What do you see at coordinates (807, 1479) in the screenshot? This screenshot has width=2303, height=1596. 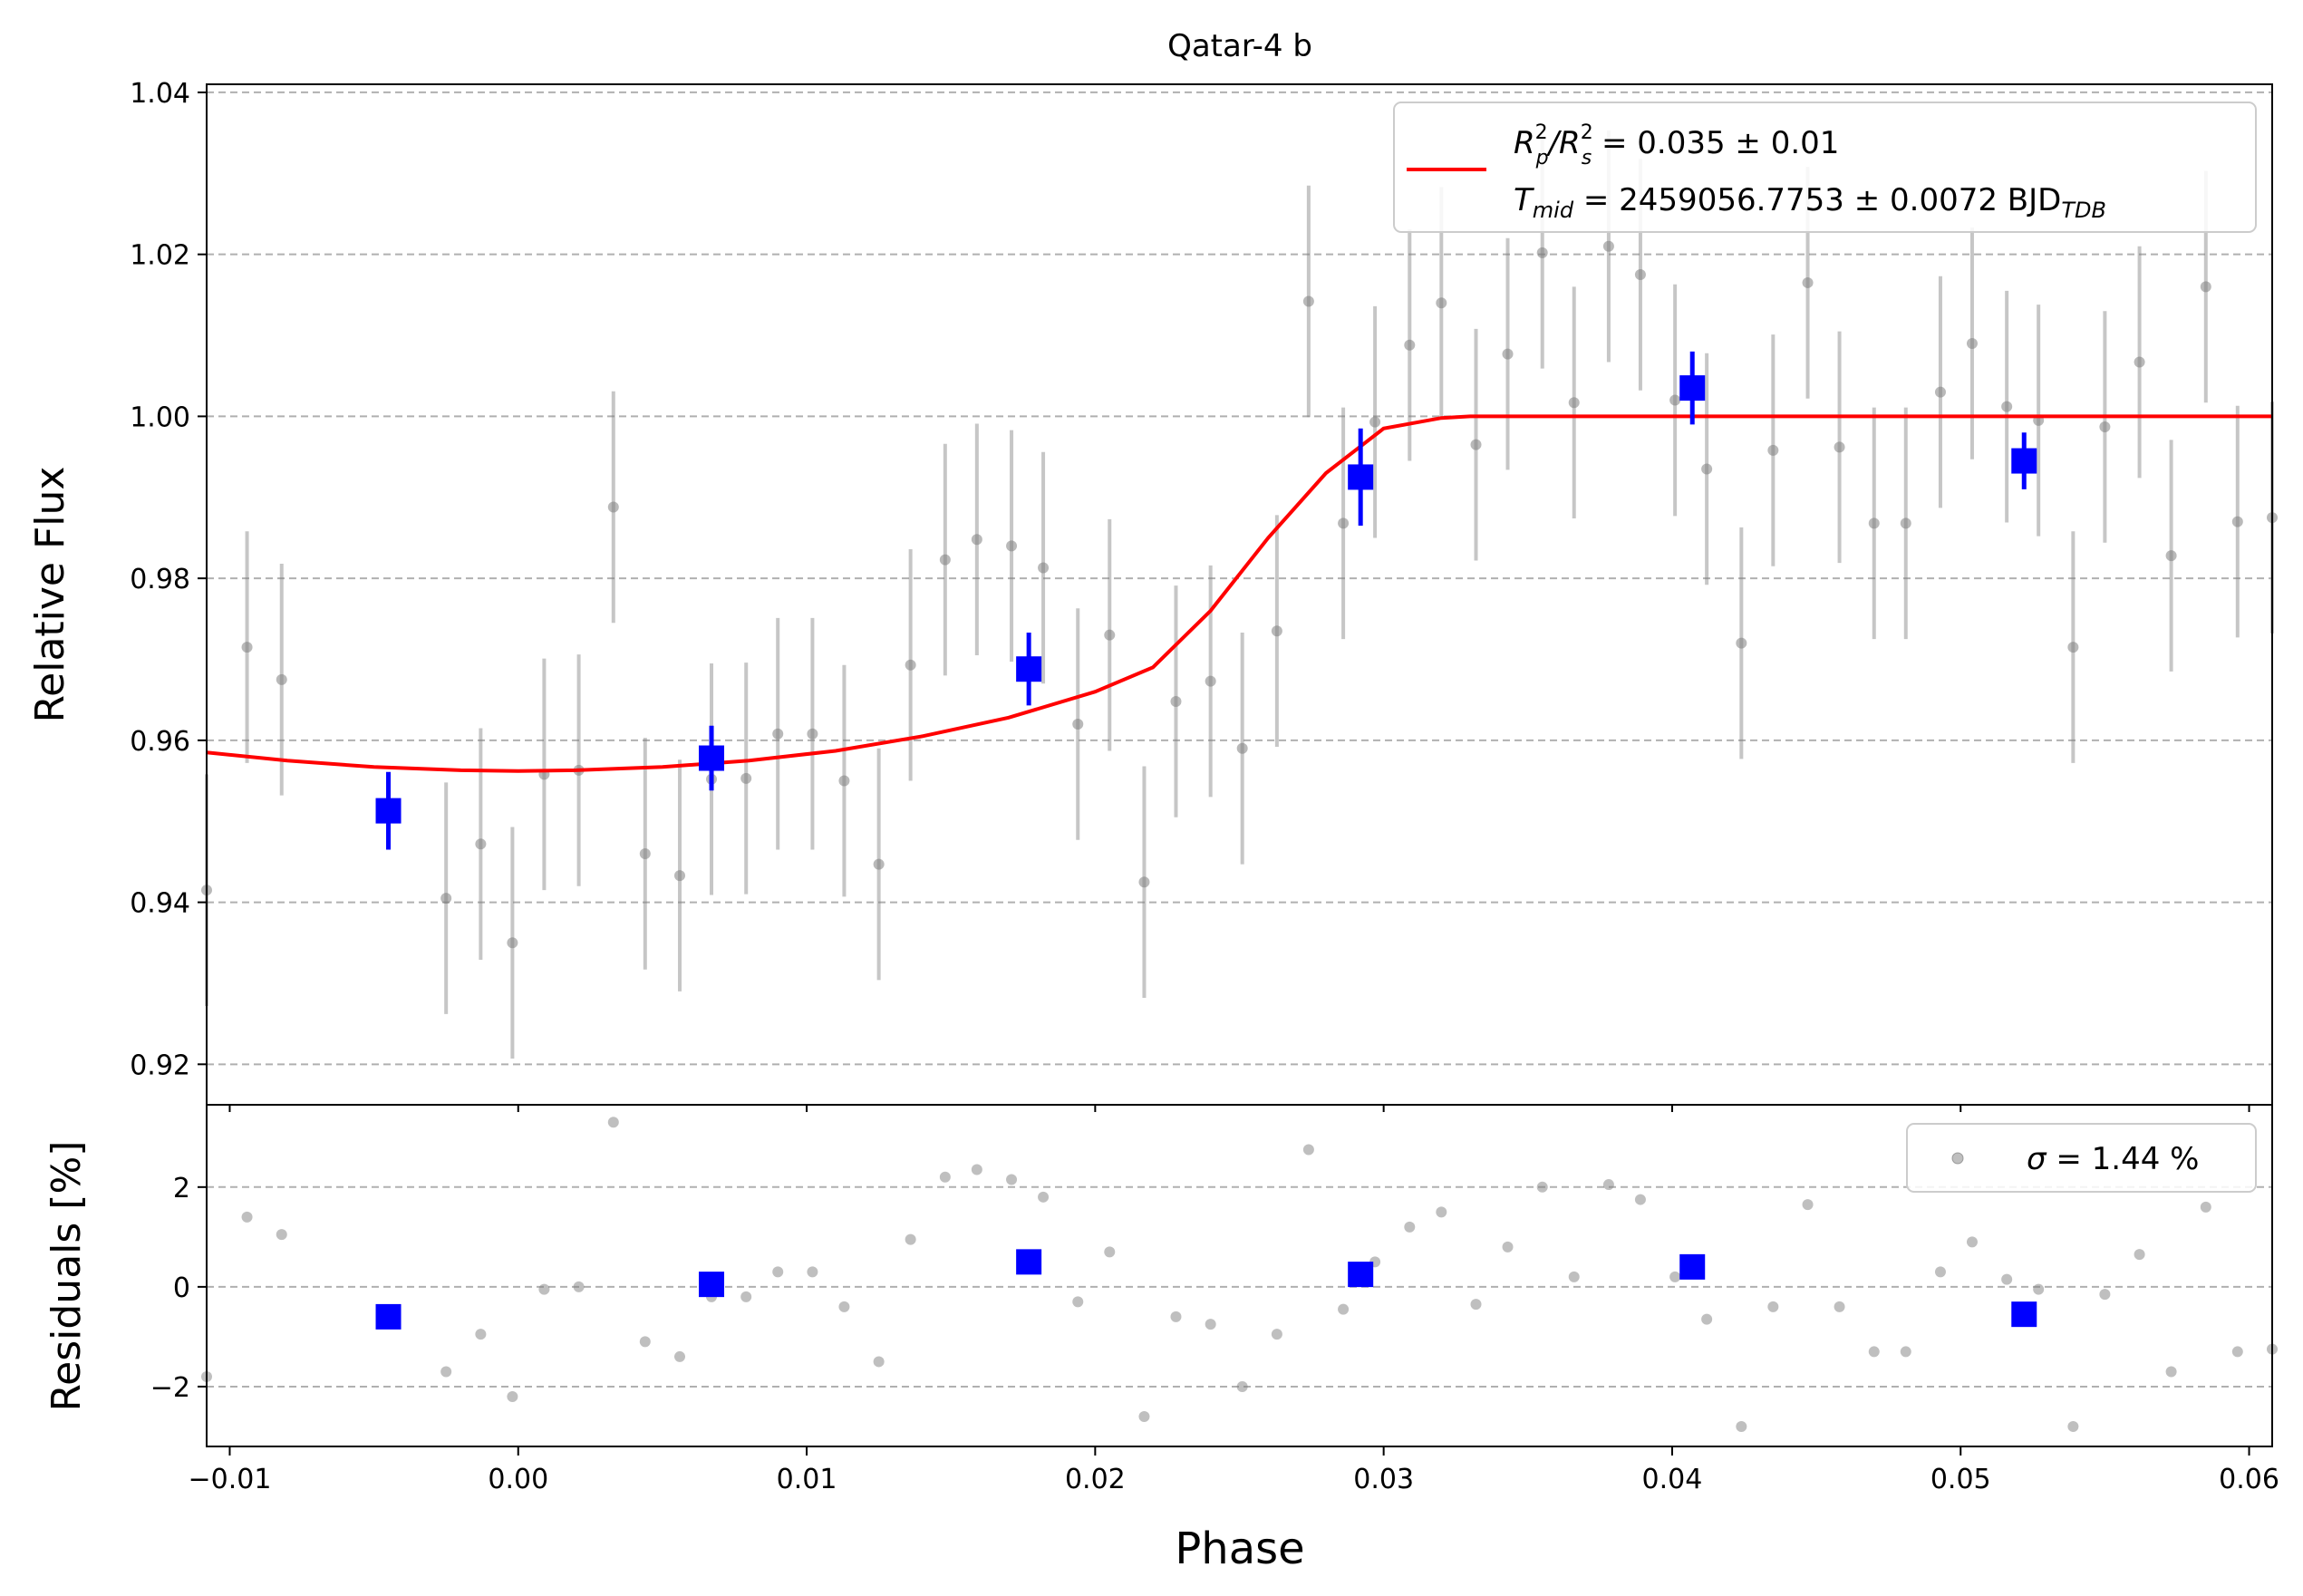 I see `x-tick-label: 0.01` at bounding box center [807, 1479].